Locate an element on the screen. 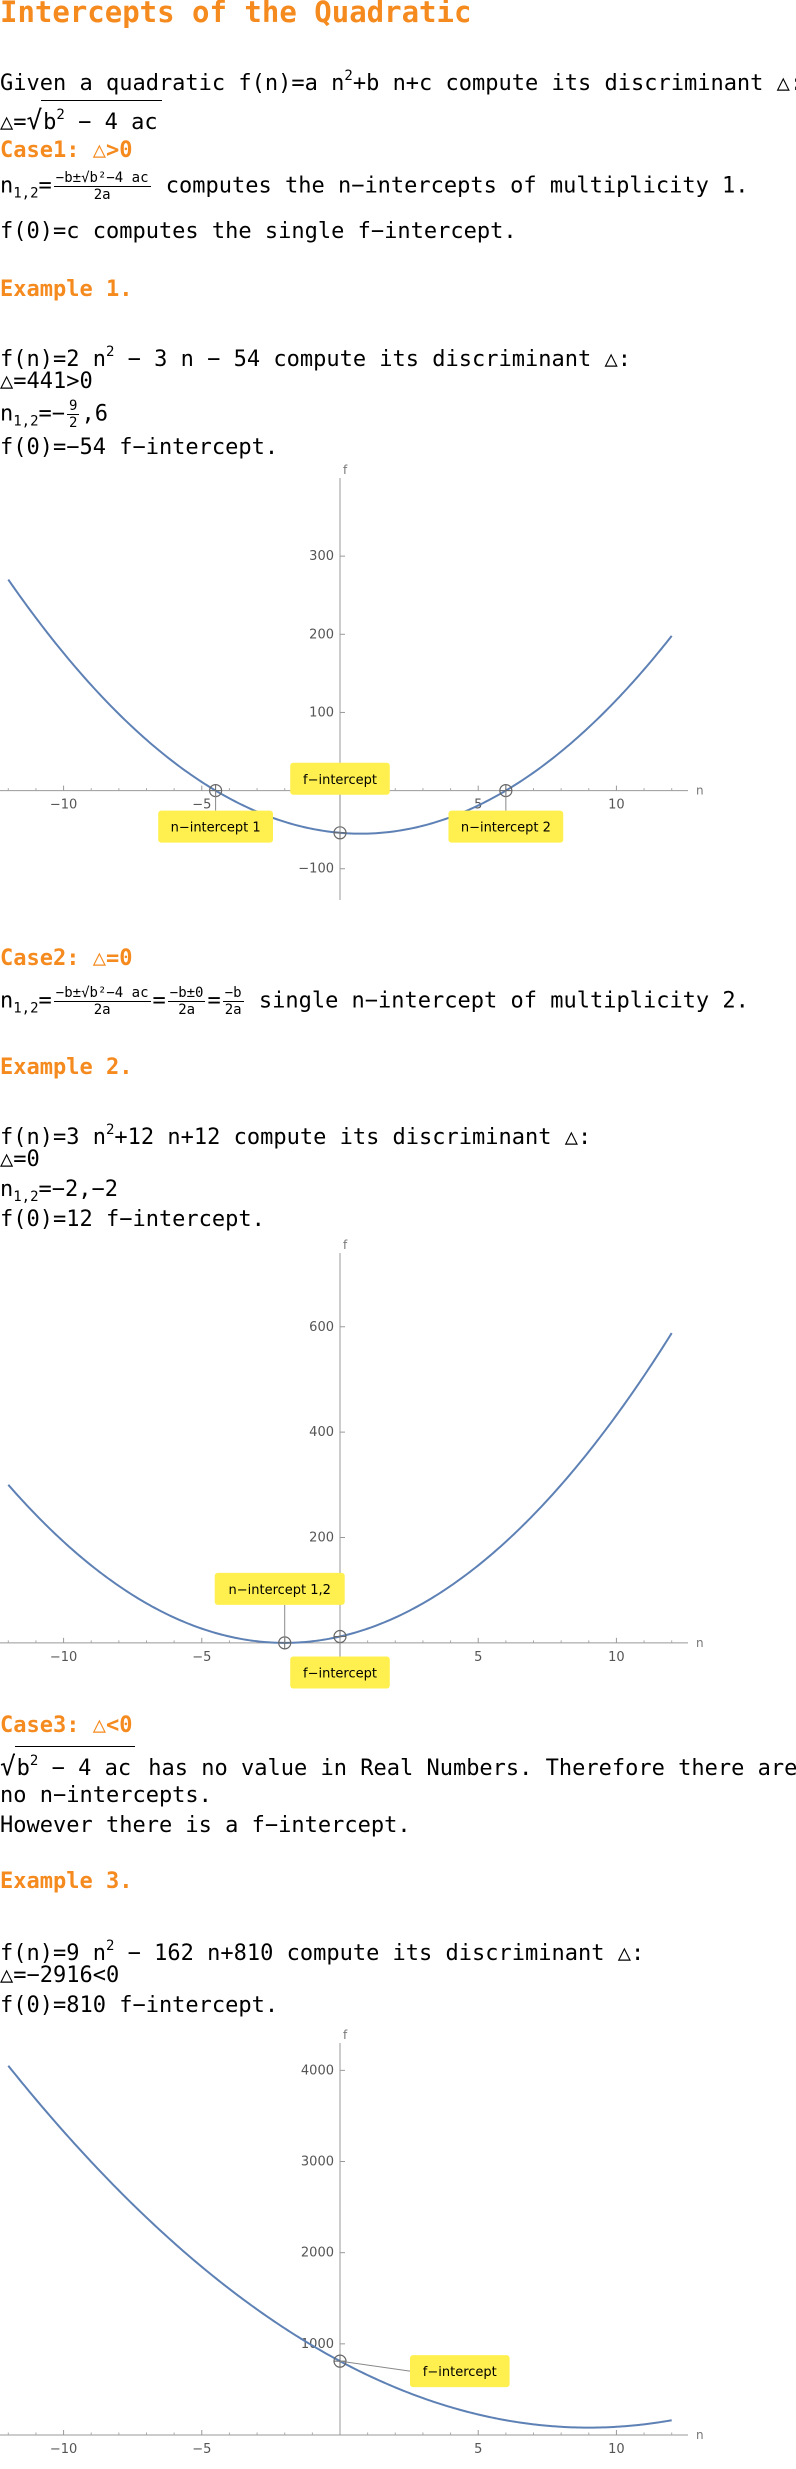 The width and height of the screenshot is (796, 2469). callout-label: n−intercept 2 is located at coordinates (506, 828).